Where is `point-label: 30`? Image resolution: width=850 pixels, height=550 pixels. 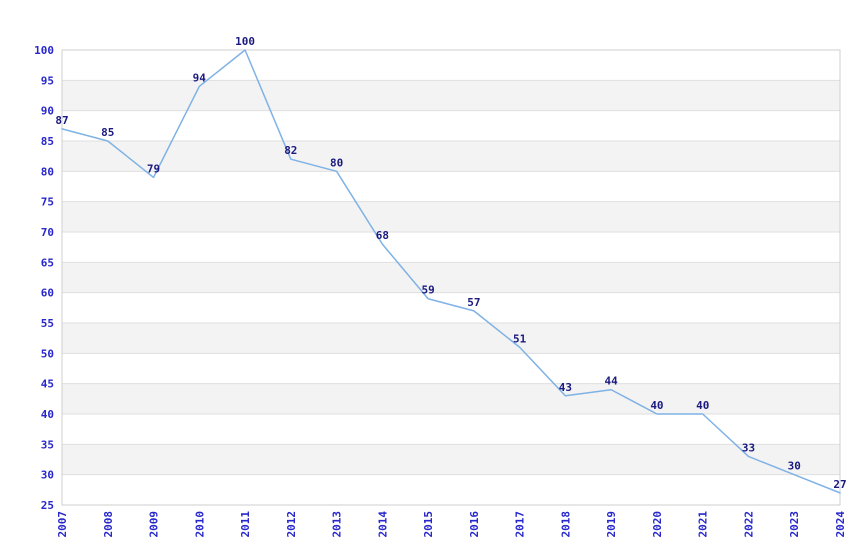
point-label: 30 is located at coordinates (794, 466).